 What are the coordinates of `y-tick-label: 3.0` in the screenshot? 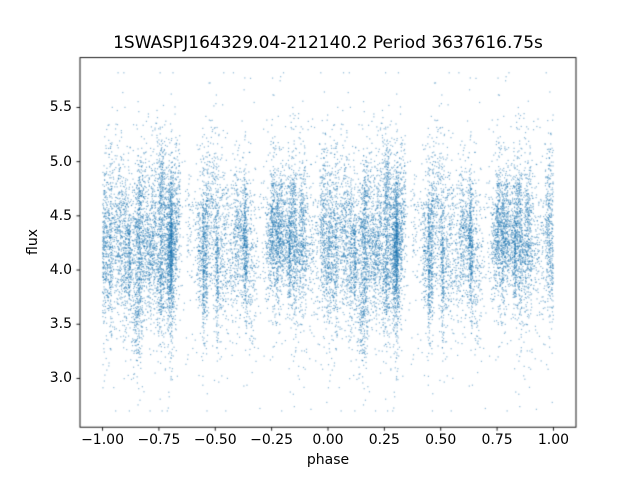 It's located at (60, 378).